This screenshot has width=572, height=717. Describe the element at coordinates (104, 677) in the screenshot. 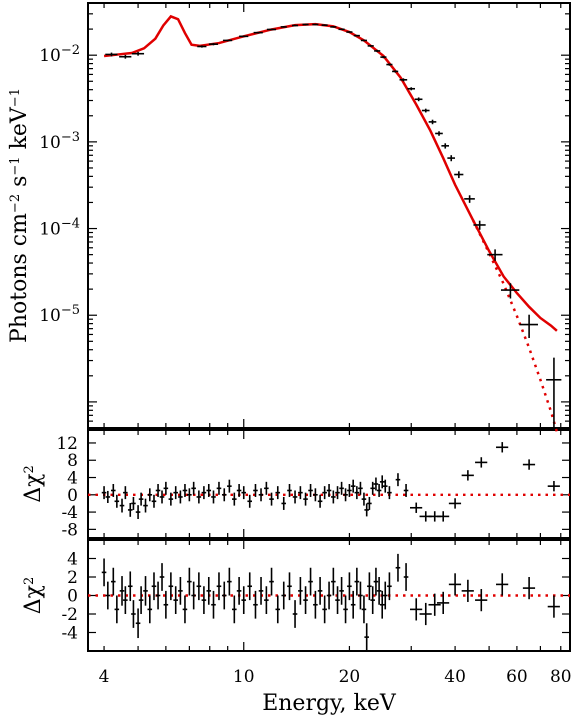

I see `x-tick-label: 4` at that location.